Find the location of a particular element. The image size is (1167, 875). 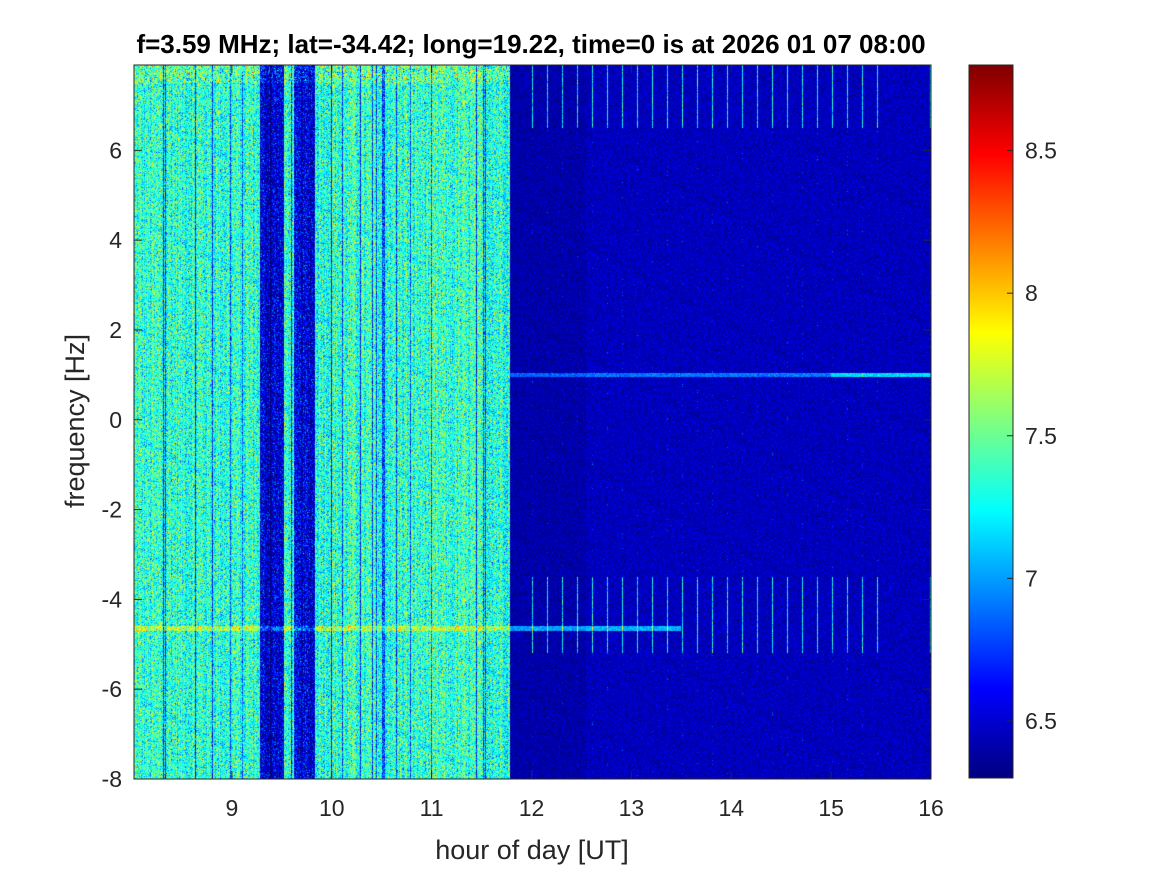

colorbar-tick-label: 8 is located at coordinates (1031, 293).